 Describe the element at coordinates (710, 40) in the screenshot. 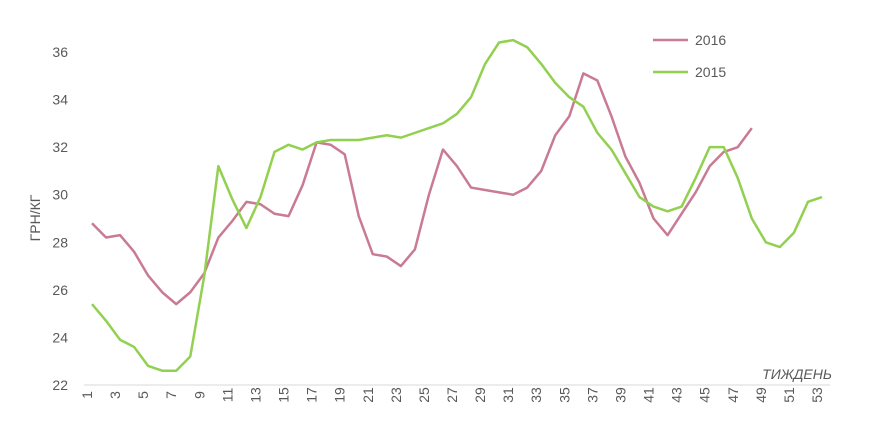

I see `legend-label: 2016` at that location.